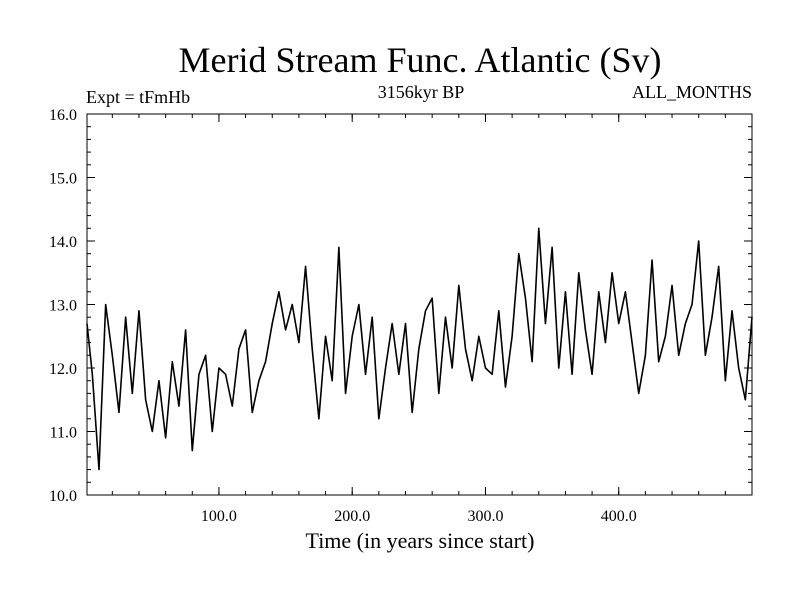 The image size is (800, 600). What do you see at coordinates (63, 369) in the screenshot?
I see `y-tick-label: 12.0` at bounding box center [63, 369].